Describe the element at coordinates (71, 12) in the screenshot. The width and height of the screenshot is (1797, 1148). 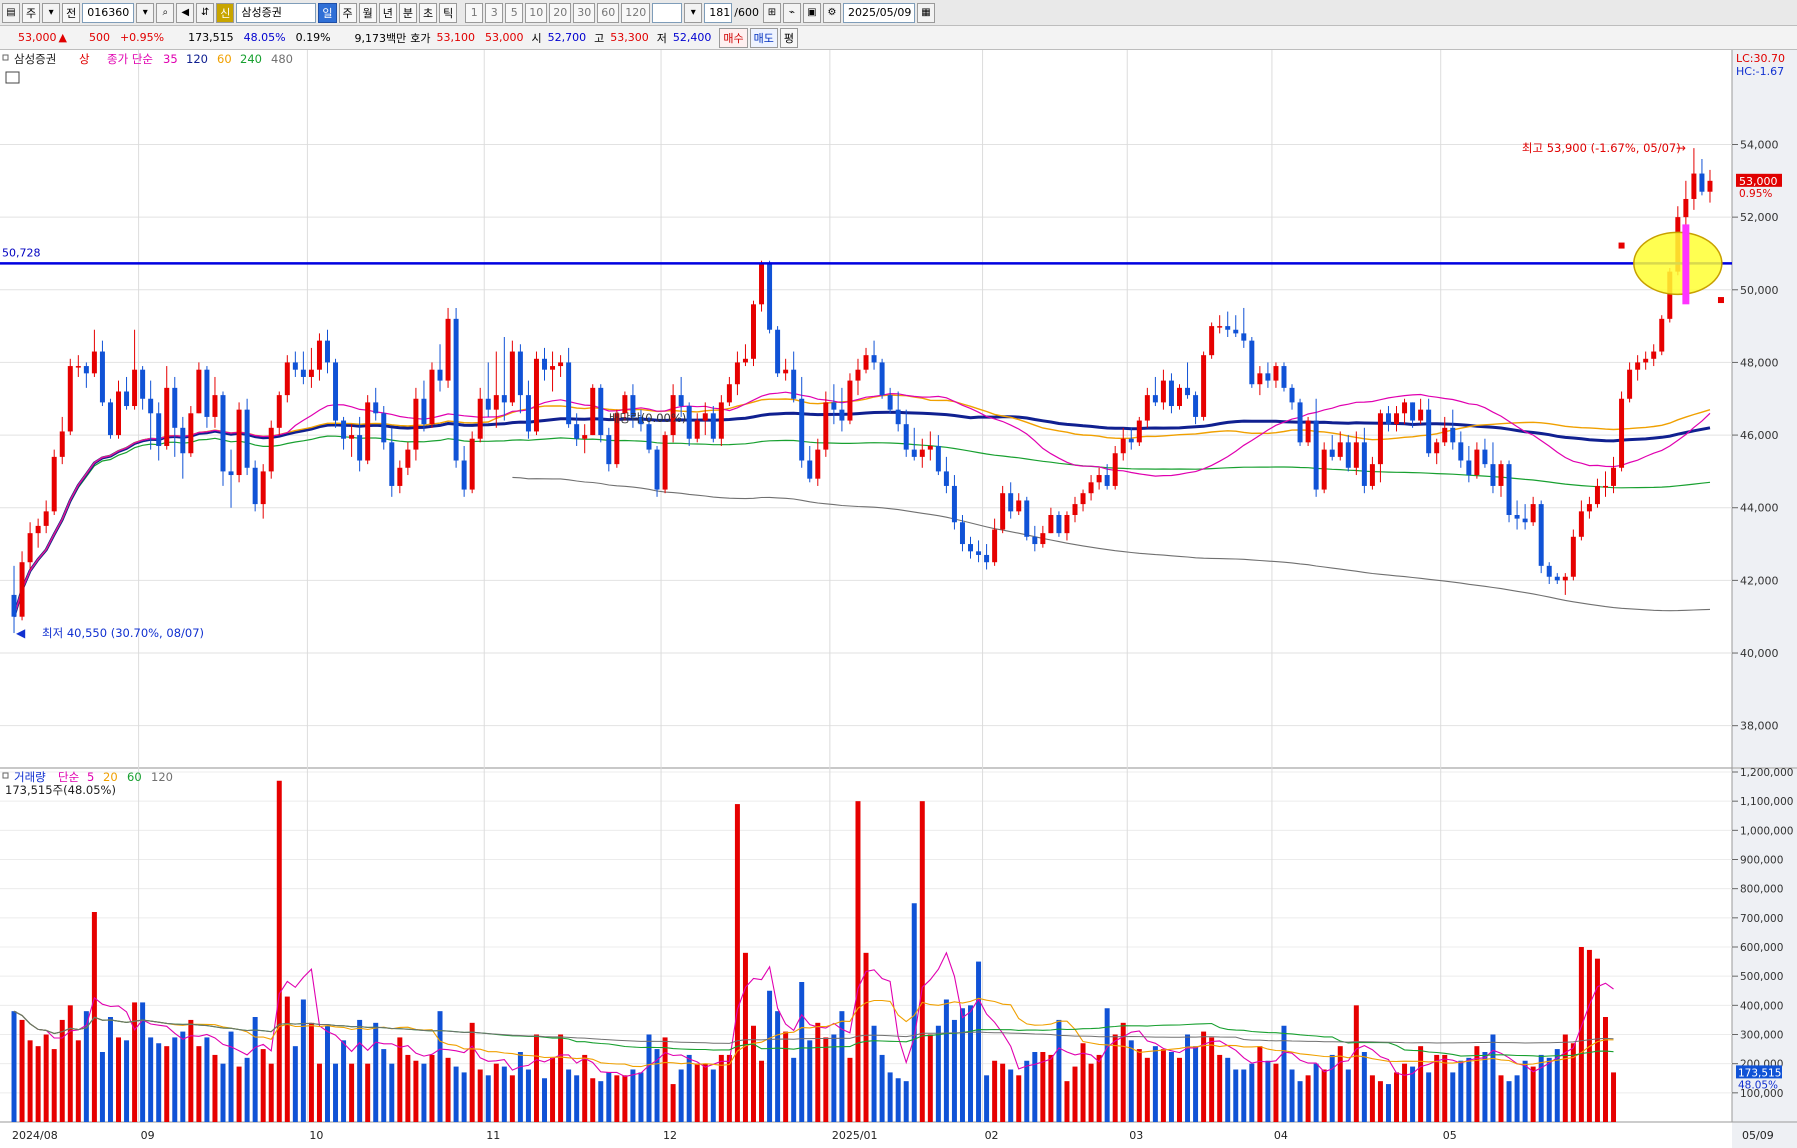
I see `jeon-button: 전` at that location.